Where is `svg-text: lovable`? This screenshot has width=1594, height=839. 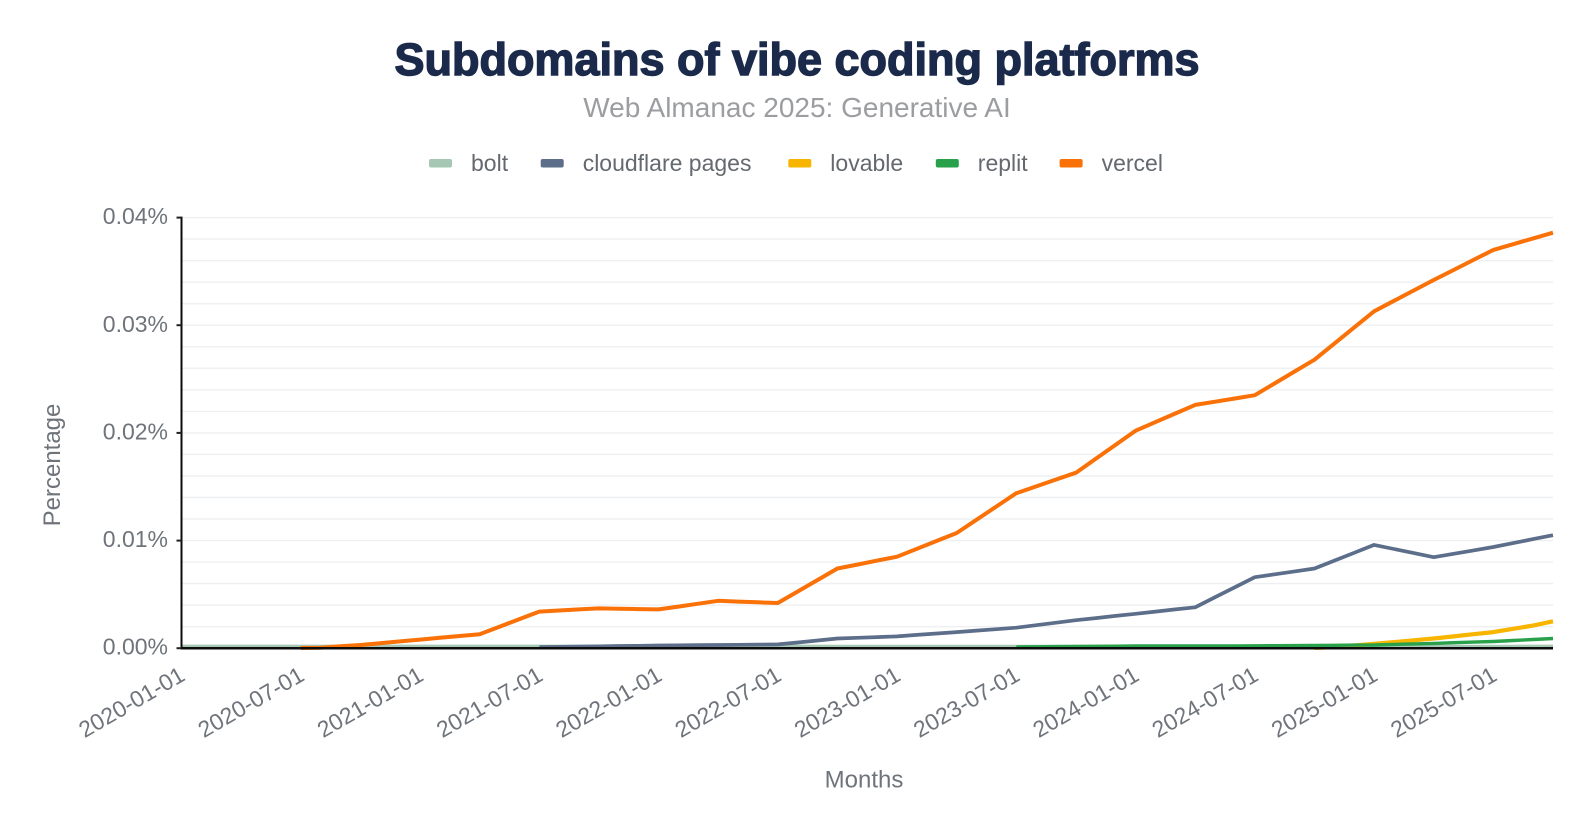
svg-text: lovable is located at coordinates (866, 163).